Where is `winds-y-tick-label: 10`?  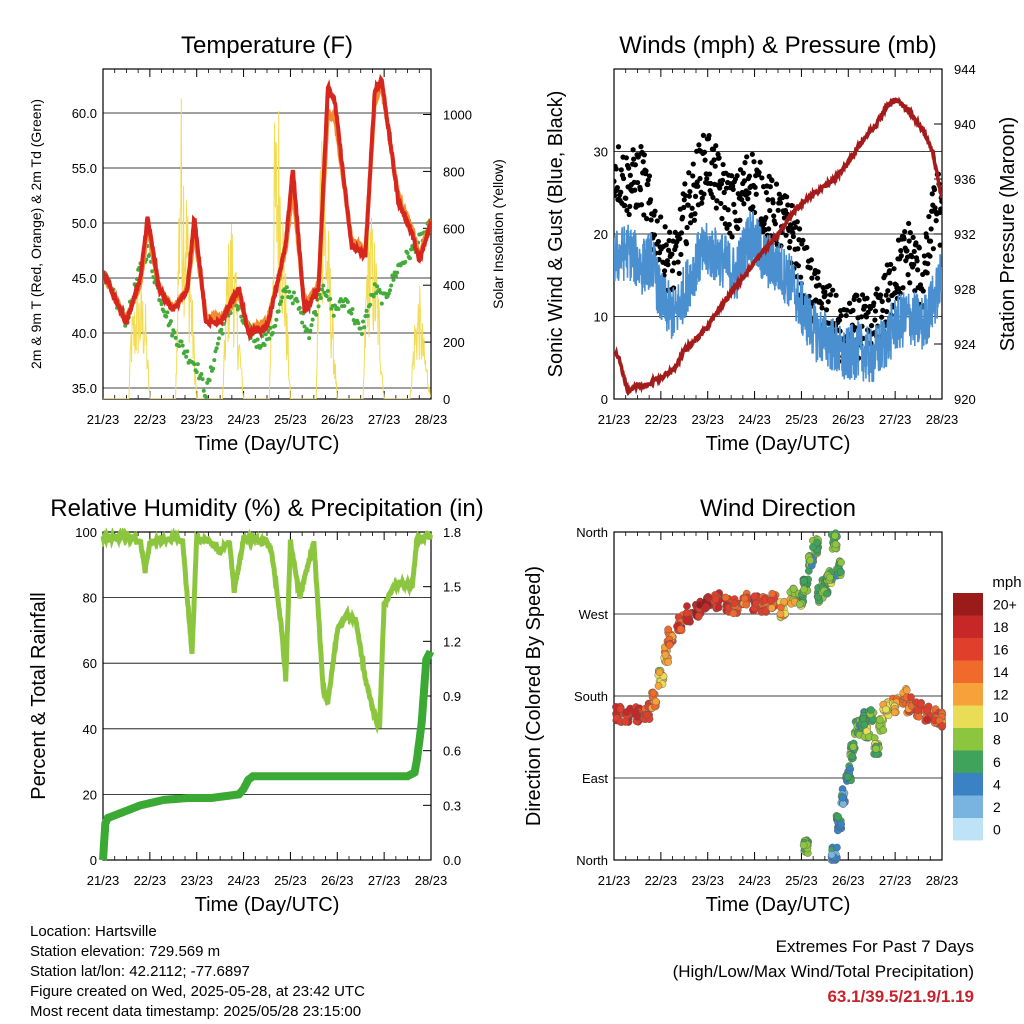
winds-y-tick-label: 10 is located at coordinates (601, 317).